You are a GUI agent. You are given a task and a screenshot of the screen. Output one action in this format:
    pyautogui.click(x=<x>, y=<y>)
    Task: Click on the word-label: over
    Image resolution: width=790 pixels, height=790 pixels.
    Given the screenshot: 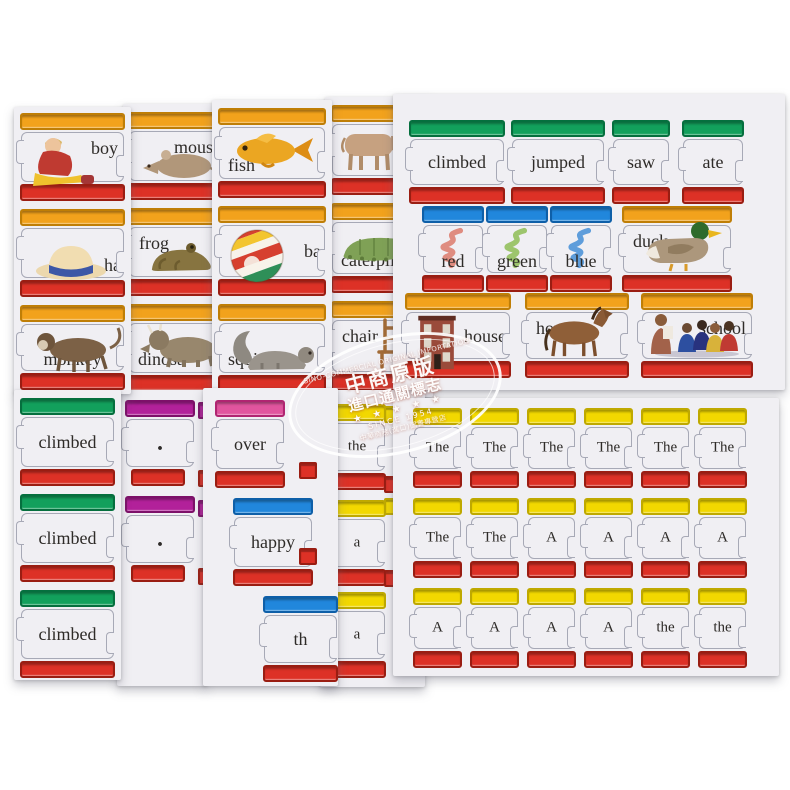 What is the action you would take?
    pyautogui.click(x=250, y=444)
    